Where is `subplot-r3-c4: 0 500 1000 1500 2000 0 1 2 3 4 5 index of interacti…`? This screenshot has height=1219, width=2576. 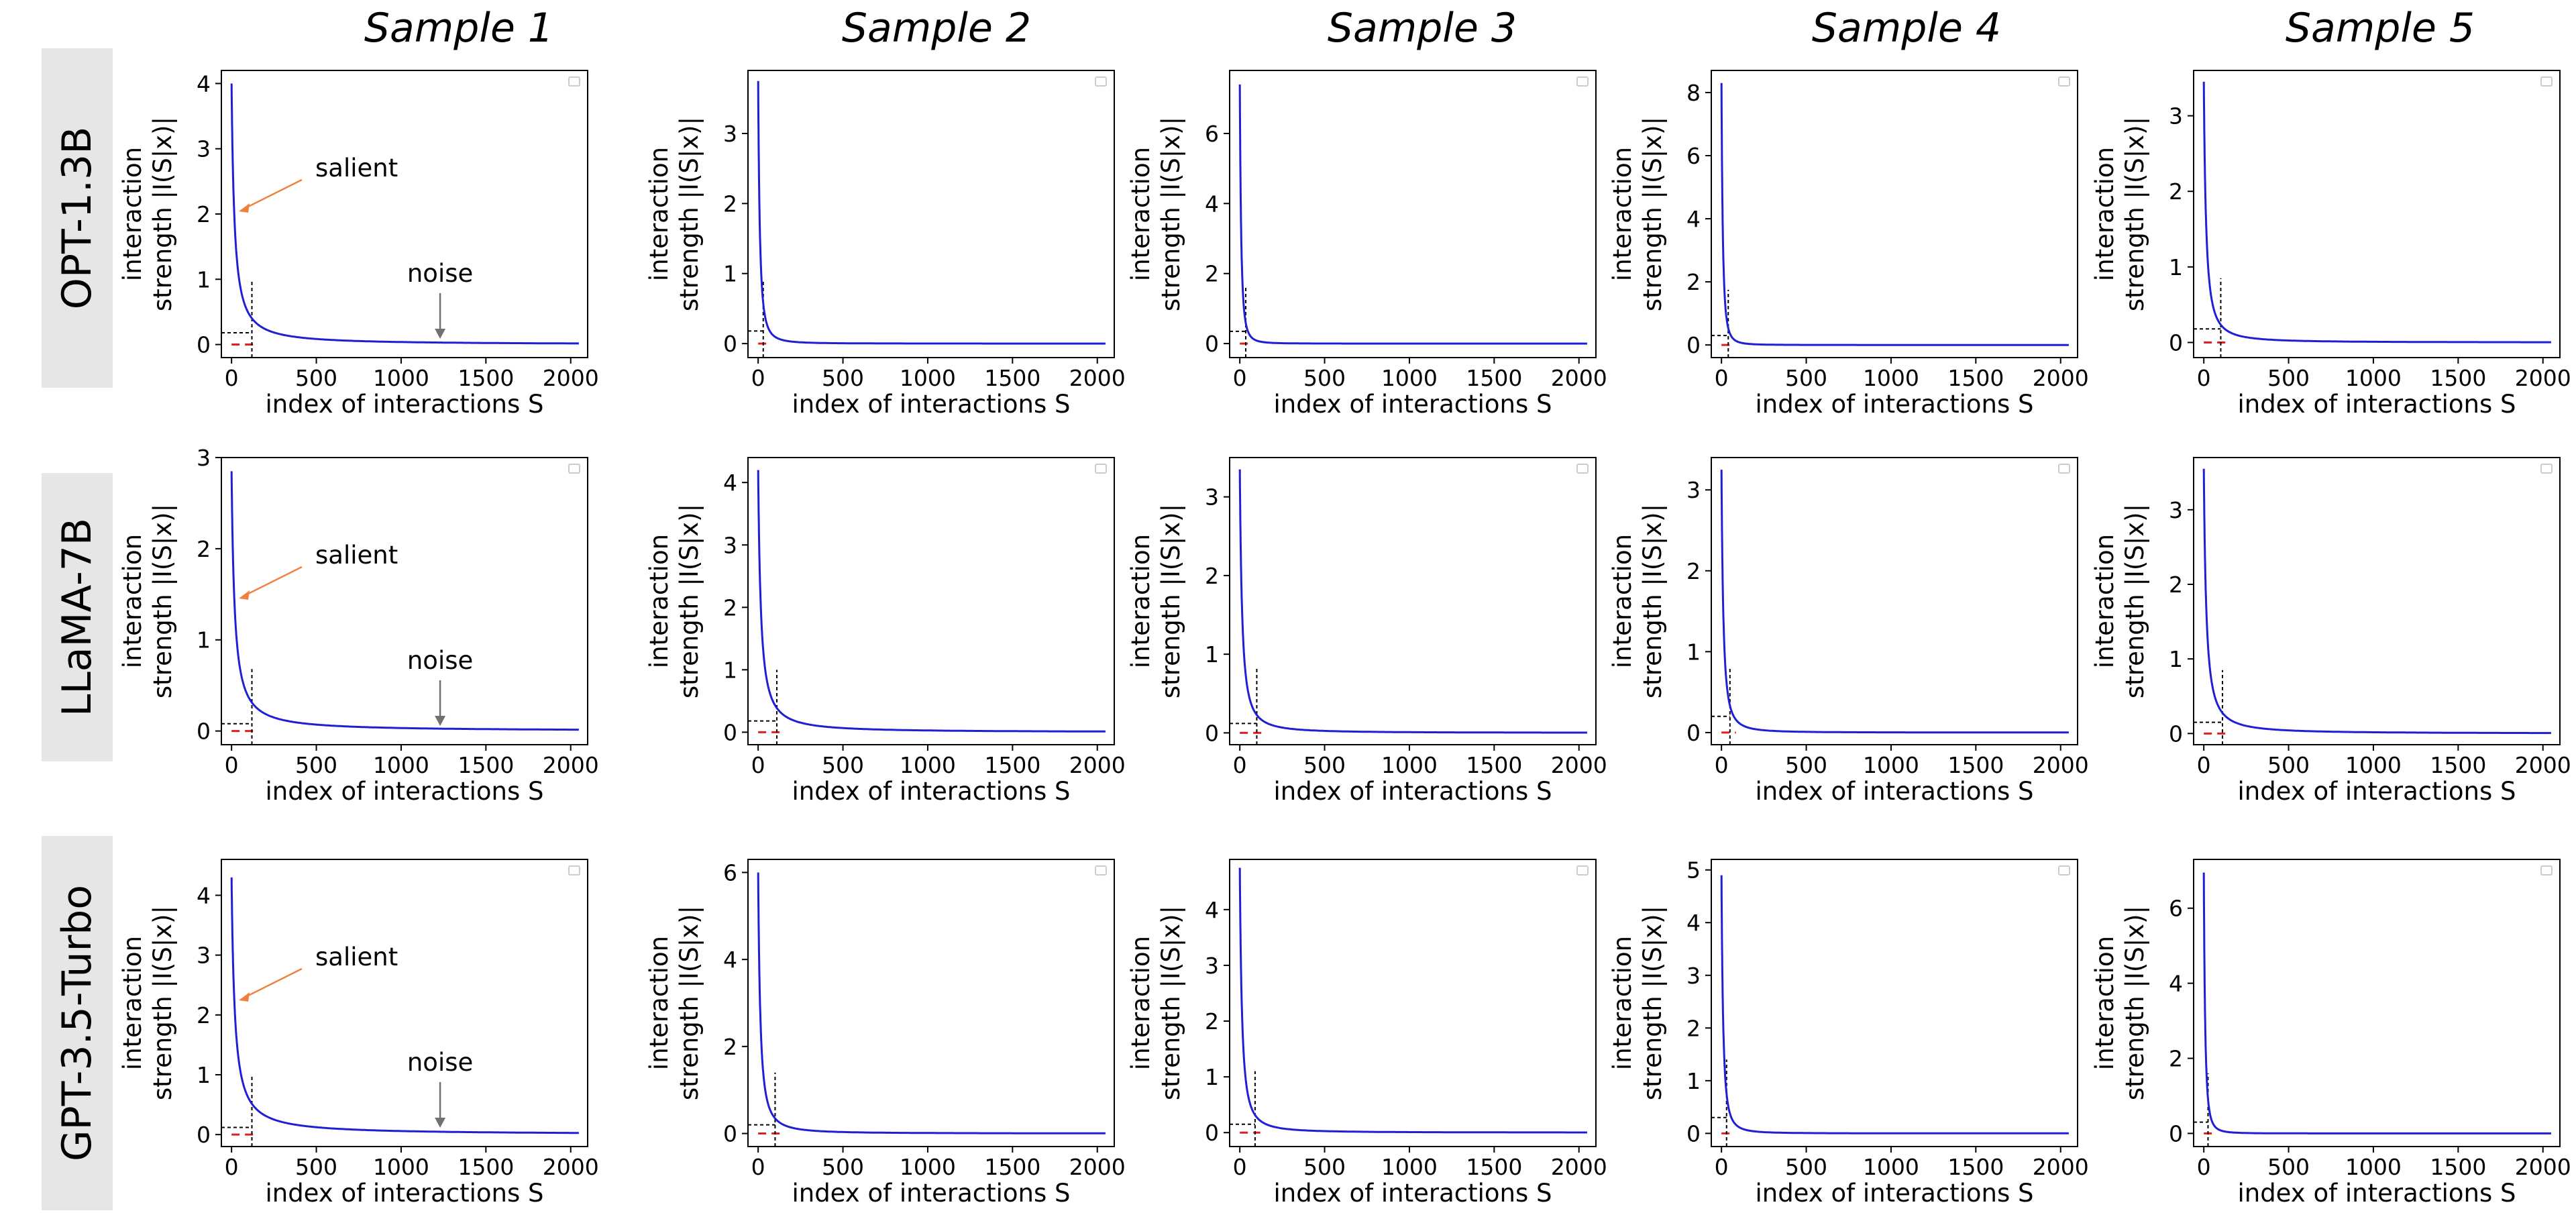
subplot-r3-c4: 0 500 1000 1500 2000 0 1 2 3 4 5 index of interacti… is located at coordinates (1848, 1032).